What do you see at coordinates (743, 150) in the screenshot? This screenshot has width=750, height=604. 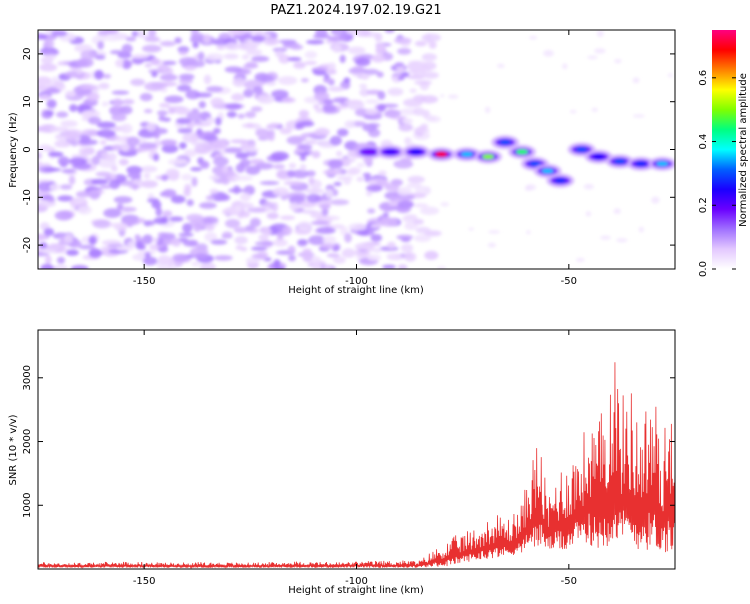 I see `colorbar-label: Normalized spectral amplitude` at bounding box center [743, 150].